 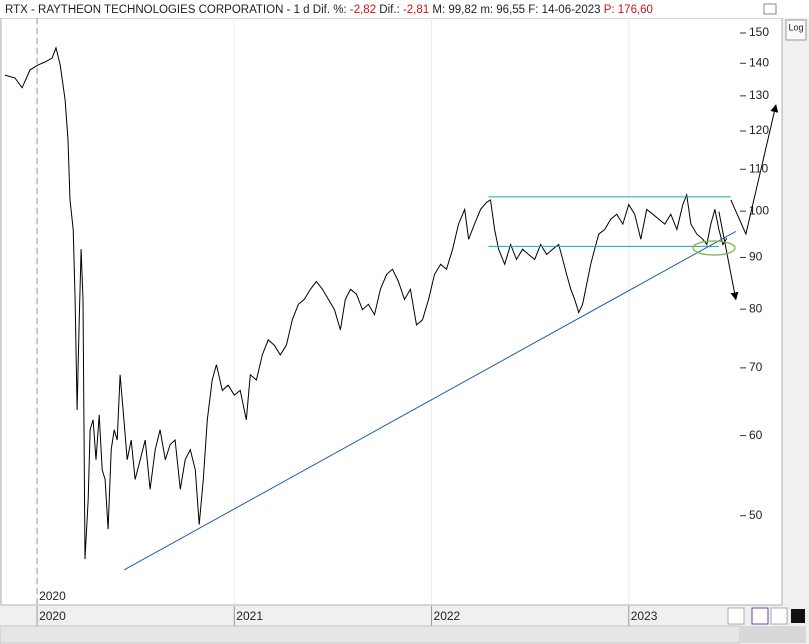 I want to click on color-button, so click(x=798, y=616).